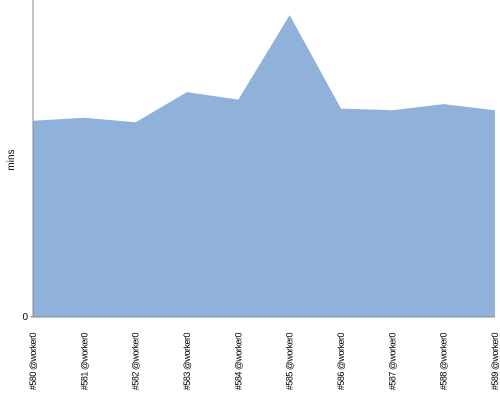  I want to click on x-tick-label: #585 @worker0, so click(290, 362).